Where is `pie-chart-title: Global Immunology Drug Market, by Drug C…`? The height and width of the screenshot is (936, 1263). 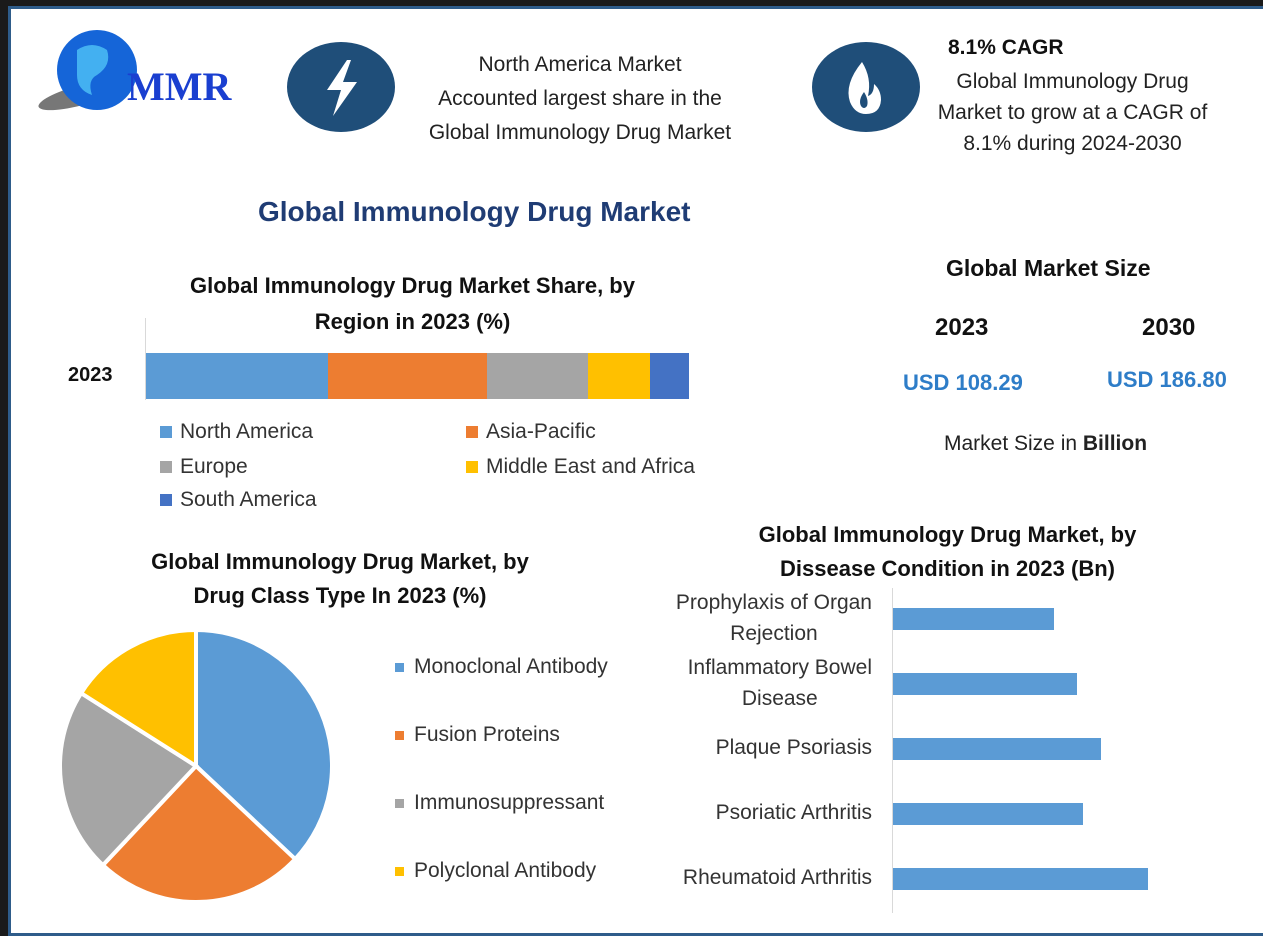 pie-chart-title: Global Immunology Drug Market, by Drug C… is located at coordinates (340, 579).